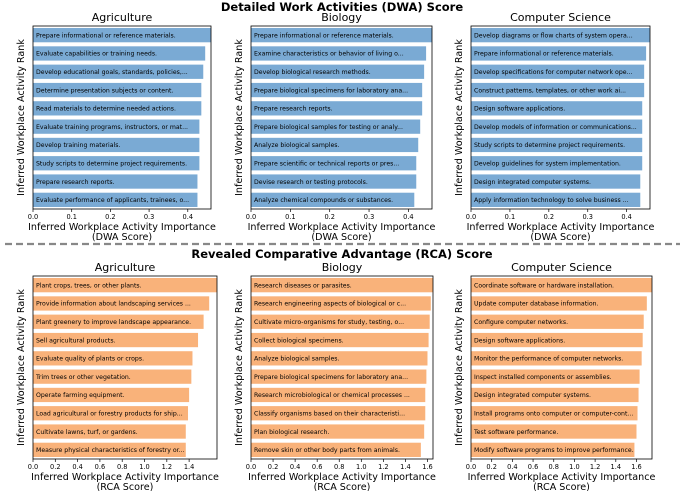  I want to click on y-axis-label-s1-p1: Inferred Workplace Activity Rank, so click(239, 367).